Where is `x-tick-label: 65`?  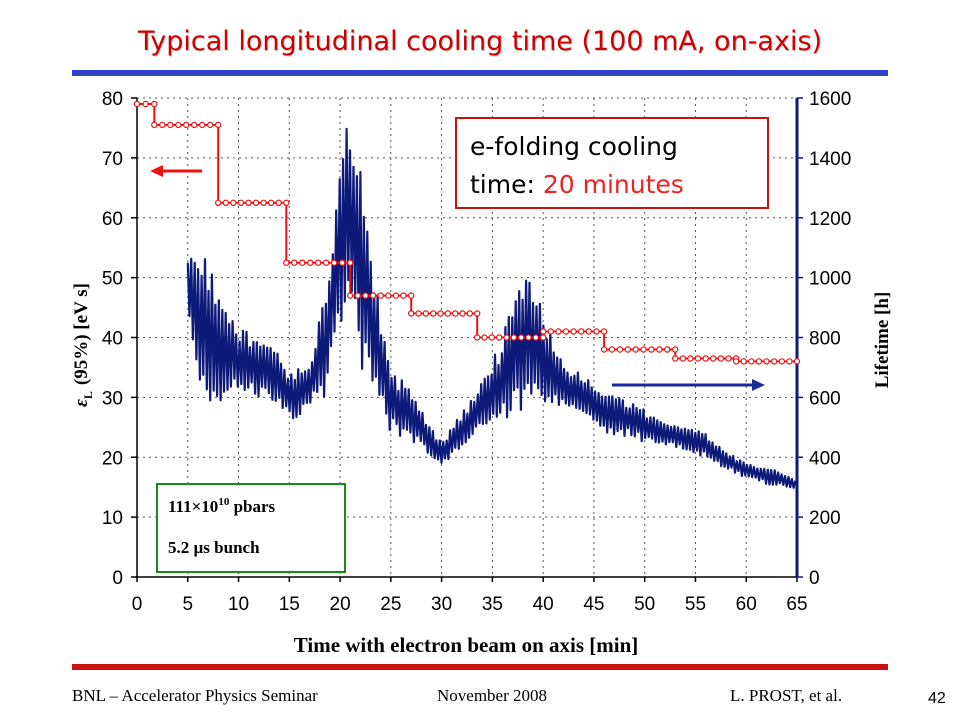
x-tick-label: 65 is located at coordinates (796, 604).